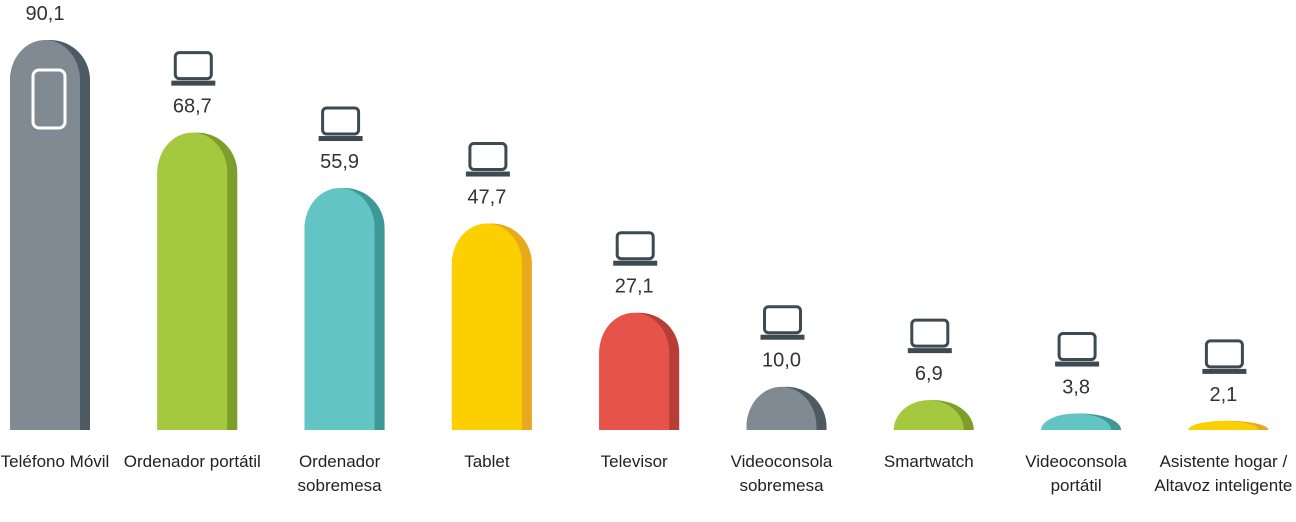  What do you see at coordinates (487, 461) in the screenshot?
I see `category-label: Tablet` at bounding box center [487, 461].